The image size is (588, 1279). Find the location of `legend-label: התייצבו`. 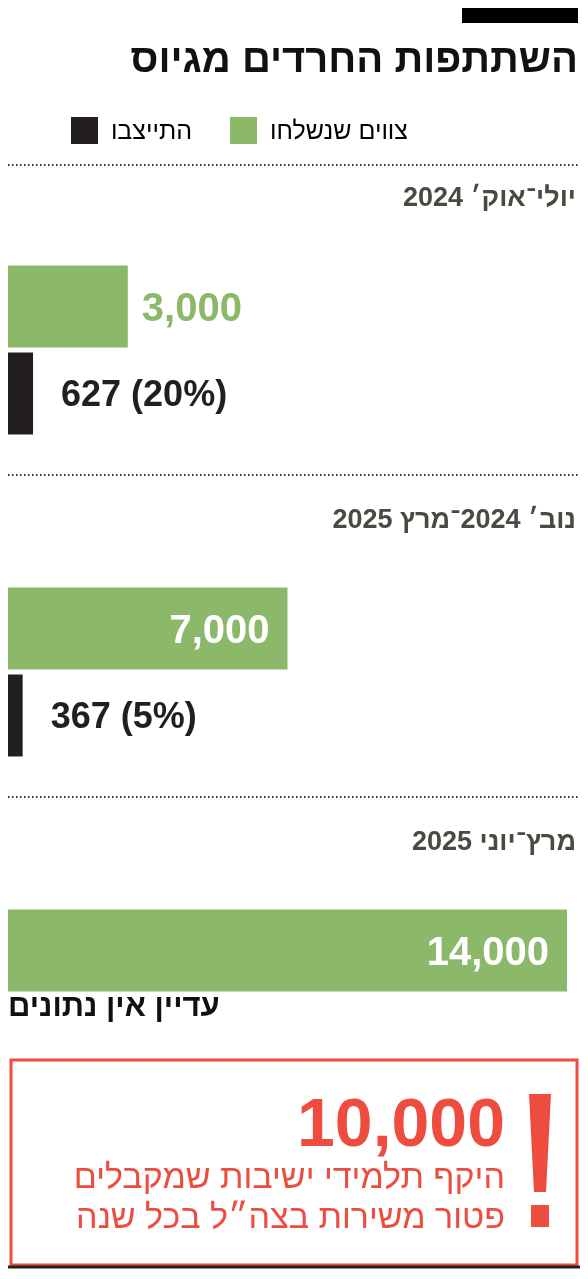

legend-label: התייצבו is located at coordinates (151, 130).